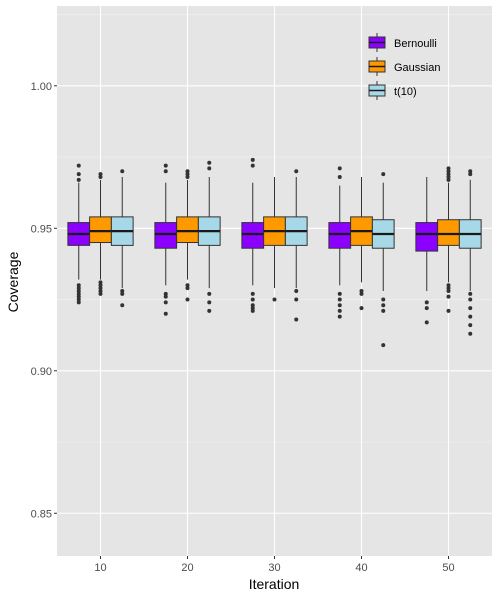  I want to click on y-axis: 0.85 0.90 0.95 1.00, so click(44, 300).